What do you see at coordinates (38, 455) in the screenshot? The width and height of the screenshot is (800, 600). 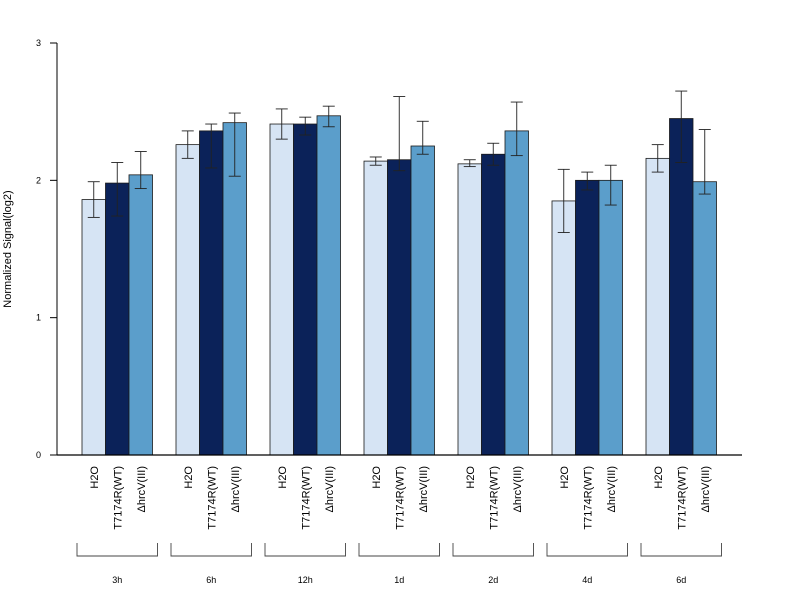 I see `y-tick-label: 0` at bounding box center [38, 455].